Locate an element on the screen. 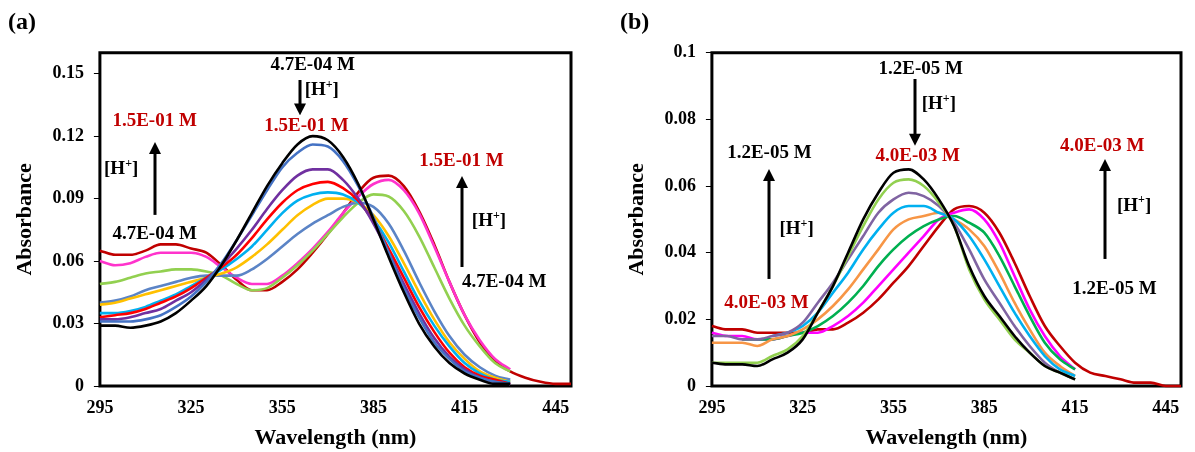 The width and height of the screenshot is (1195, 452). chart-title: (a) is located at coordinates (22, 20).